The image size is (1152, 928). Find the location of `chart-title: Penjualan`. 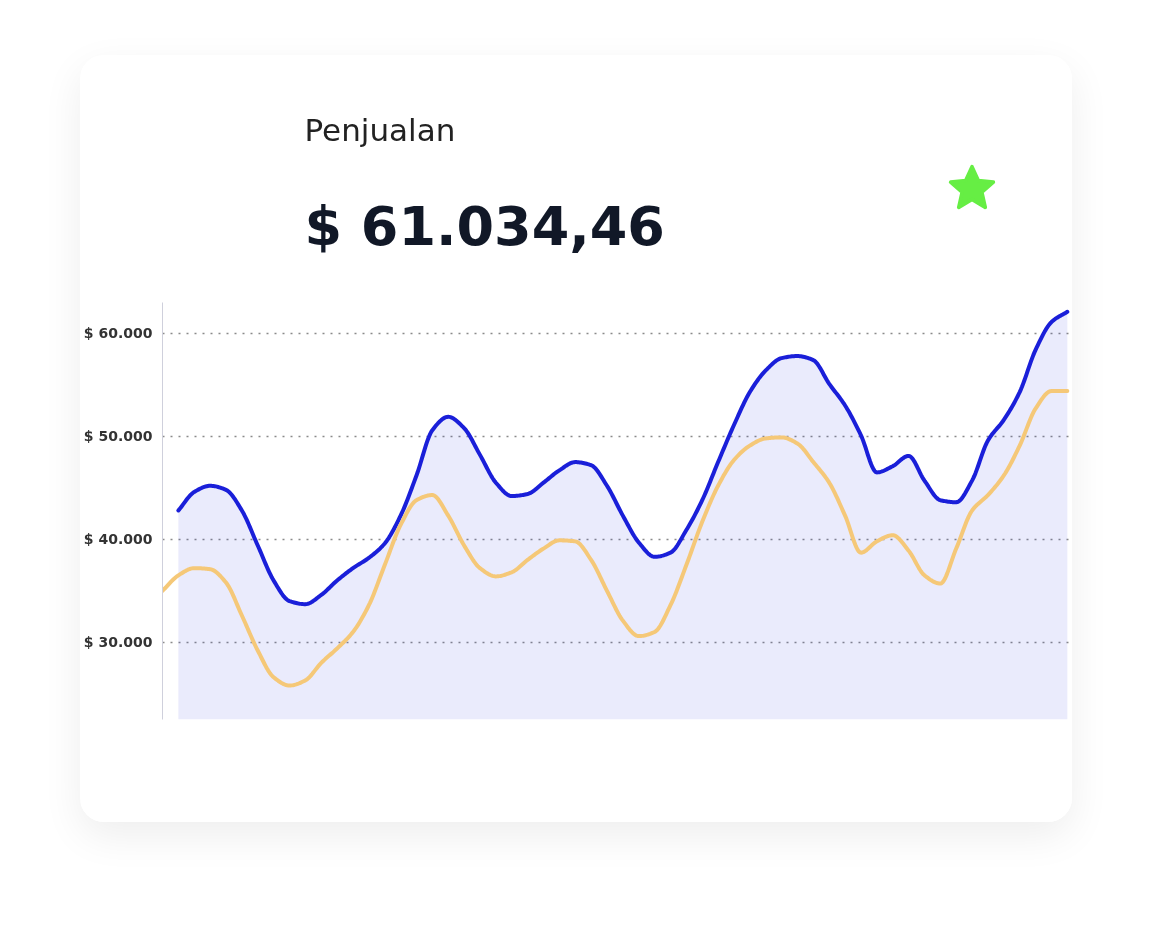

chart-title: Penjualan is located at coordinates (380, 129).